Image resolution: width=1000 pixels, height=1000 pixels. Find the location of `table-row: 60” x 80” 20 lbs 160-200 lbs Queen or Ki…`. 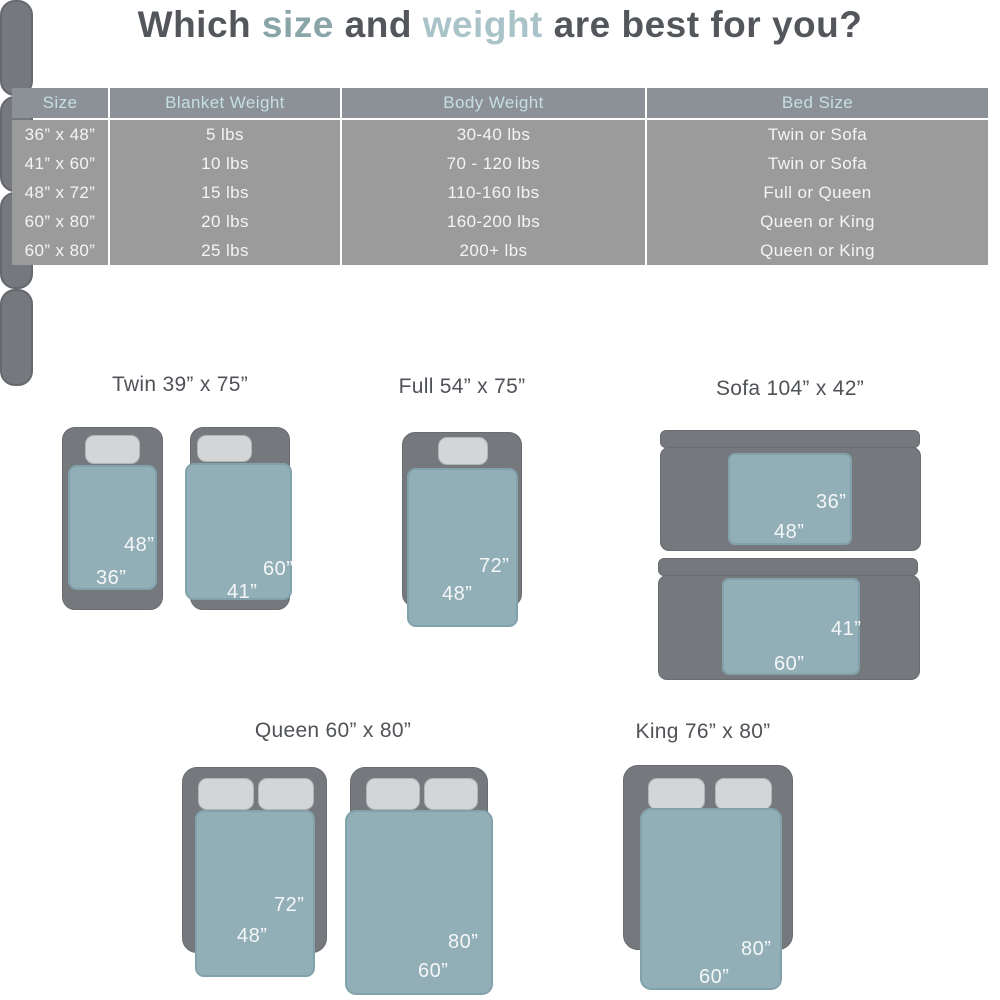

table-row: 60” x 80” 20 lbs 160-200 lbs Queen or Ki… is located at coordinates (500, 221).